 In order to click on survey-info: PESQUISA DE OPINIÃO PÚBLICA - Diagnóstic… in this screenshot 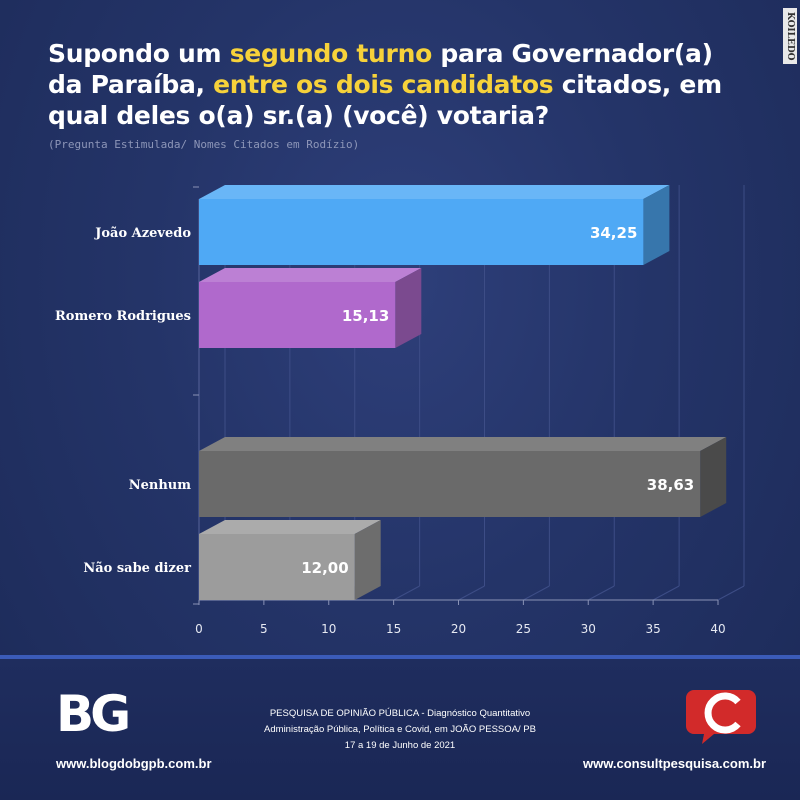, I will do `click(400, 730)`.